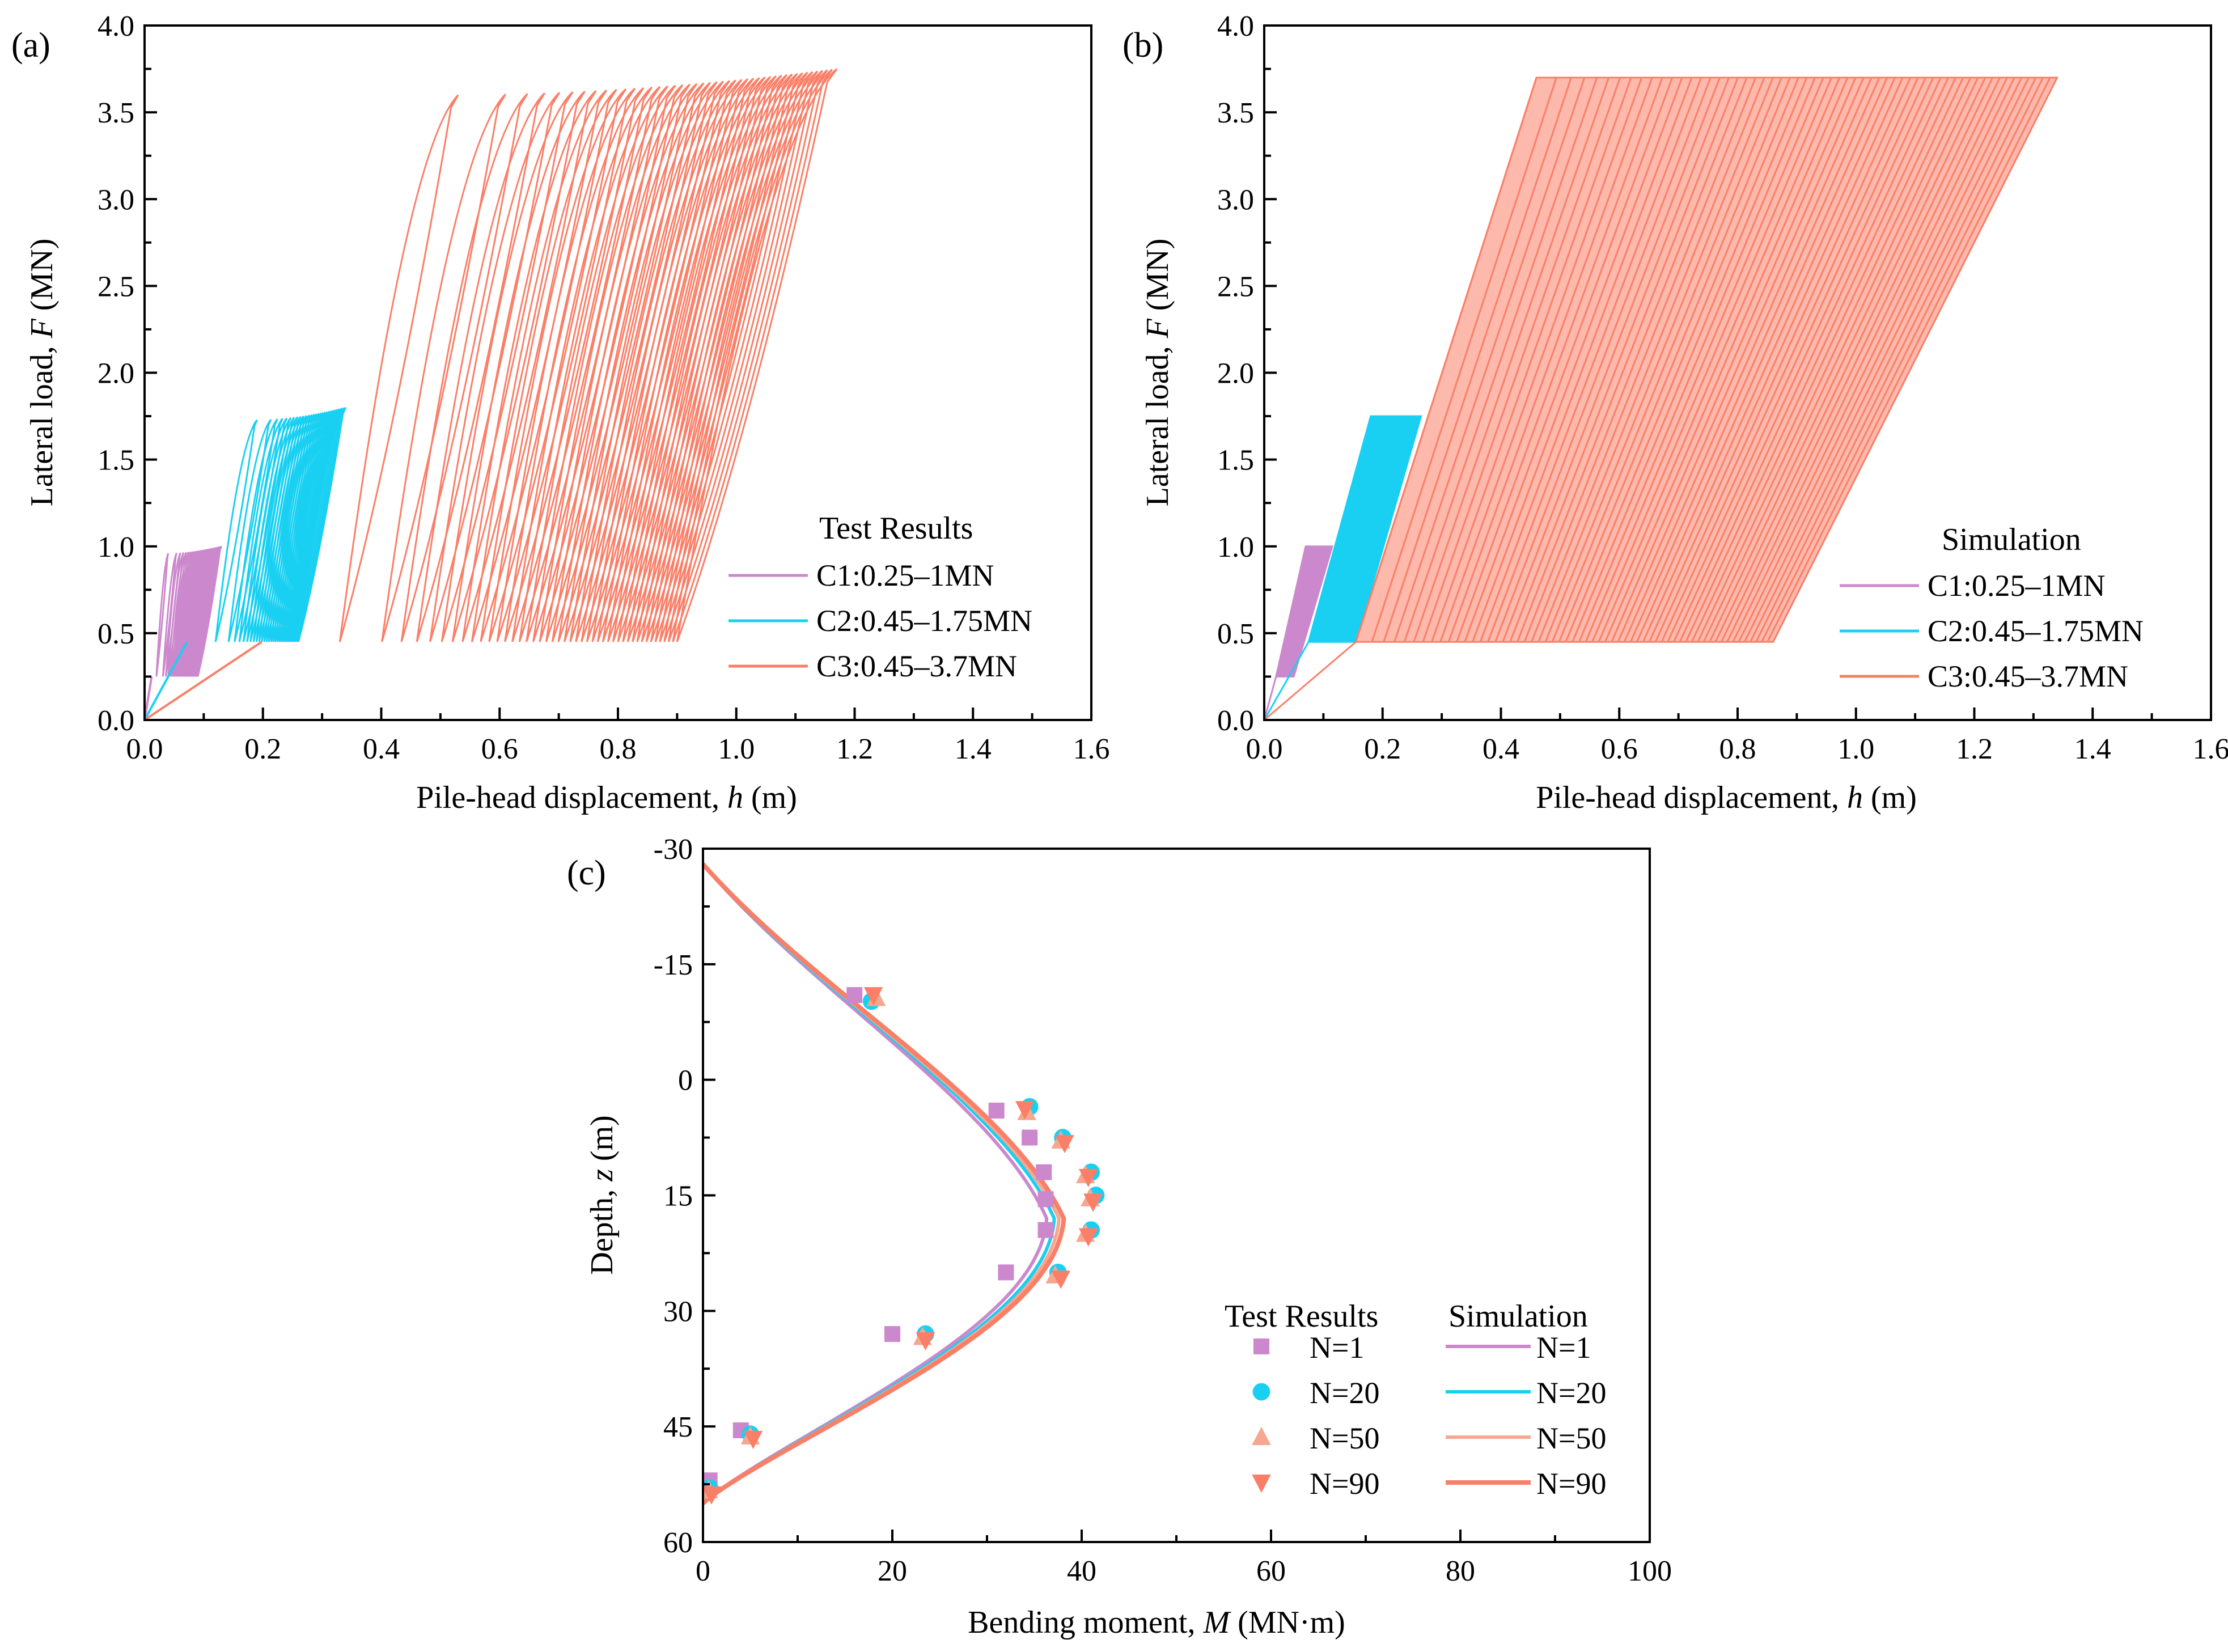 The width and height of the screenshot is (2228, 1652). Describe the element at coordinates (1726, 798) in the screenshot. I see `panel-b-xlabel: Pile-head displacement, h (m)` at that location.